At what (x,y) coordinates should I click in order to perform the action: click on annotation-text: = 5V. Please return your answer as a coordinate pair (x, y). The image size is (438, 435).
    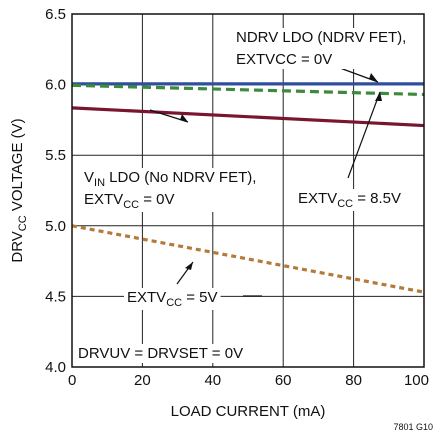
    Looking at the image, I should click on (199, 297).